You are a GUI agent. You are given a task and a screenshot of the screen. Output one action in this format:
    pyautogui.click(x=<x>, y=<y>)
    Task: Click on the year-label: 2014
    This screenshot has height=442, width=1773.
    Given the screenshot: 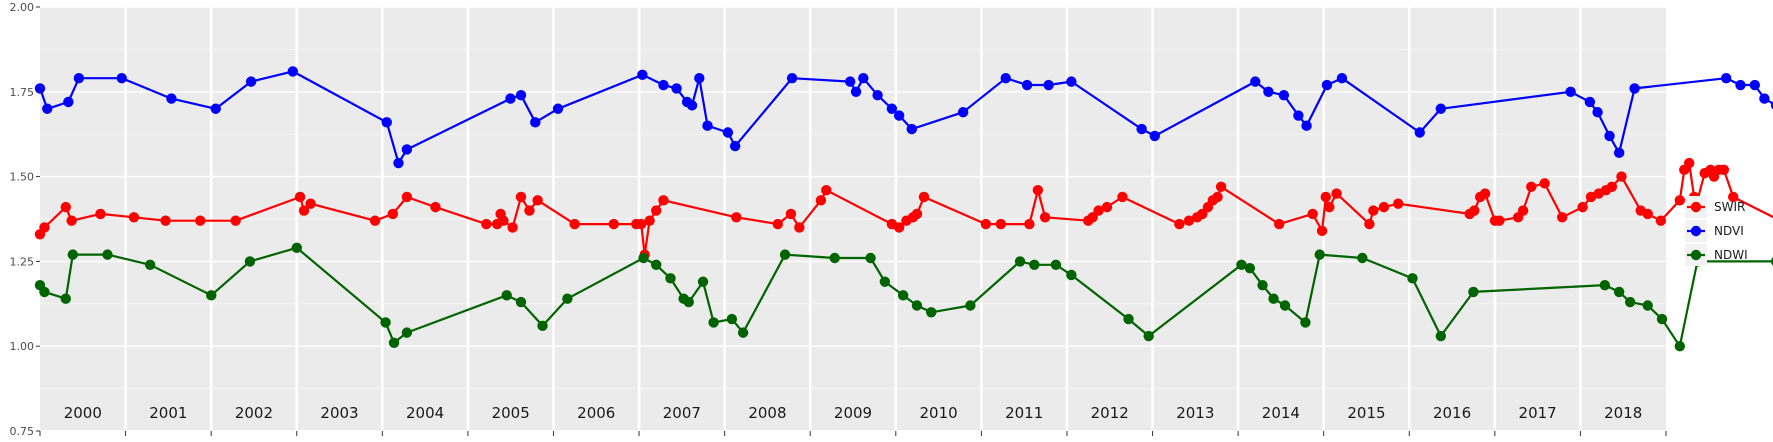 What is the action you would take?
    pyautogui.click(x=1281, y=413)
    